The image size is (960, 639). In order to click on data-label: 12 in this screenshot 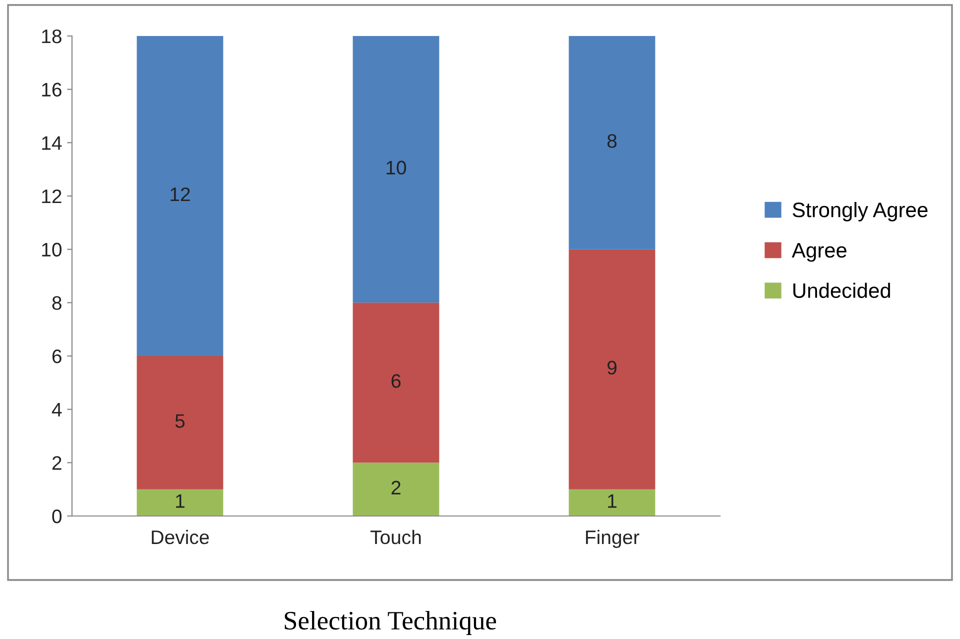, I will do `click(180, 194)`.